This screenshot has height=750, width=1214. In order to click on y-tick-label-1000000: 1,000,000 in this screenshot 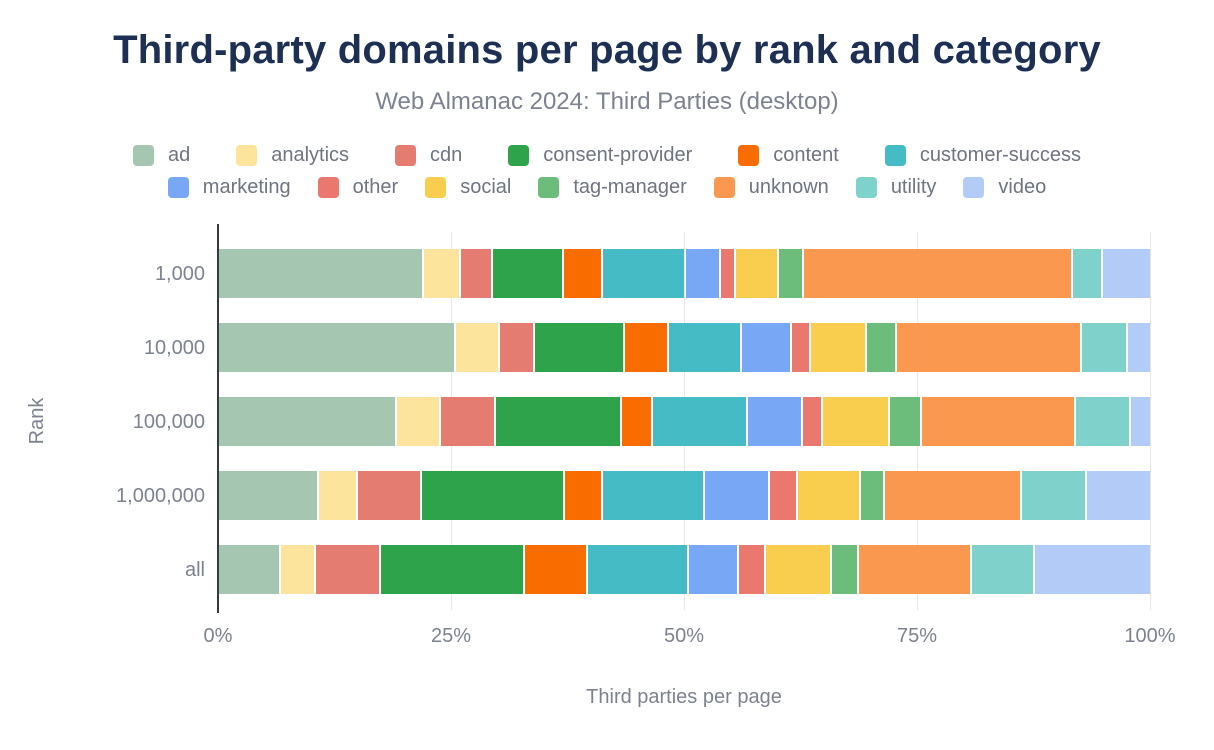, I will do `click(160, 496)`.